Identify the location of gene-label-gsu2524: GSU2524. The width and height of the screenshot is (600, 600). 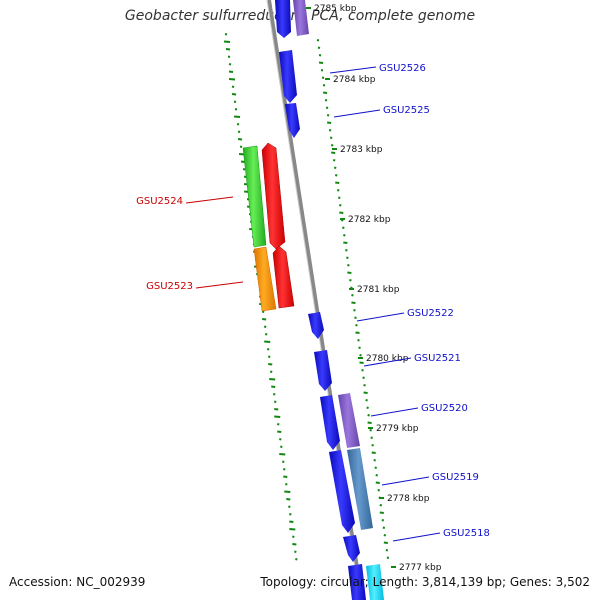
(159, 201).